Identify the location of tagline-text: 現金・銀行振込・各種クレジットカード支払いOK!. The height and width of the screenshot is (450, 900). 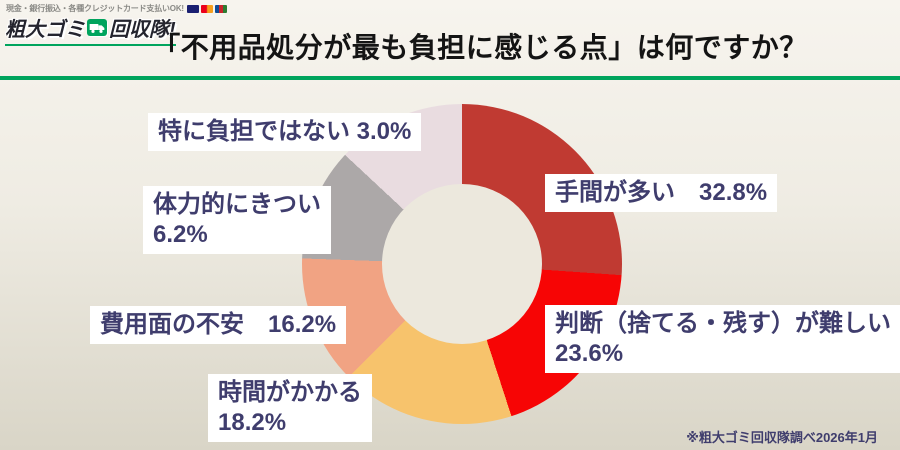
(95, 8).